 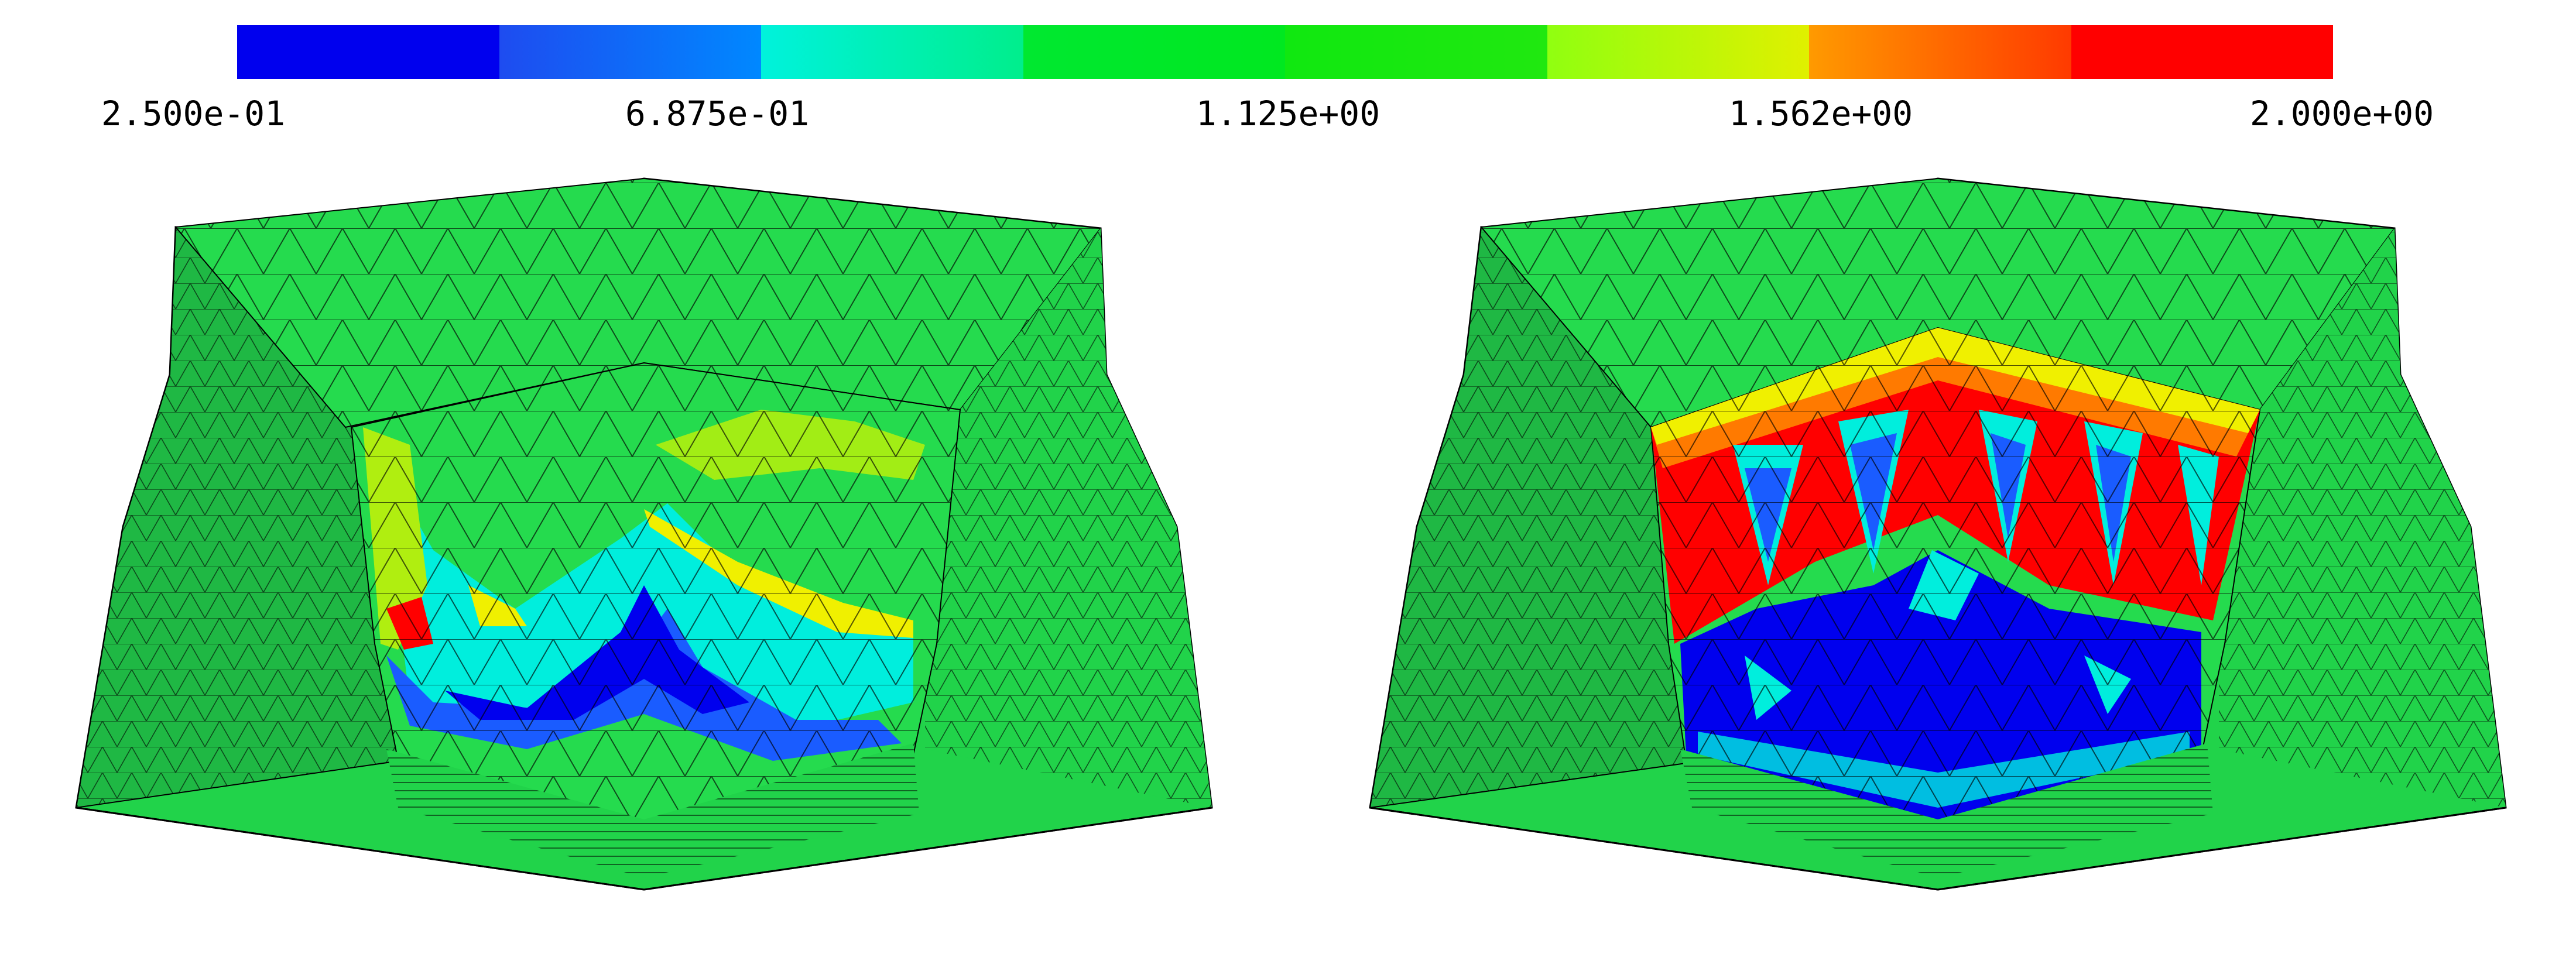 I want to click on colorbar, so click(x=1285, y=52).